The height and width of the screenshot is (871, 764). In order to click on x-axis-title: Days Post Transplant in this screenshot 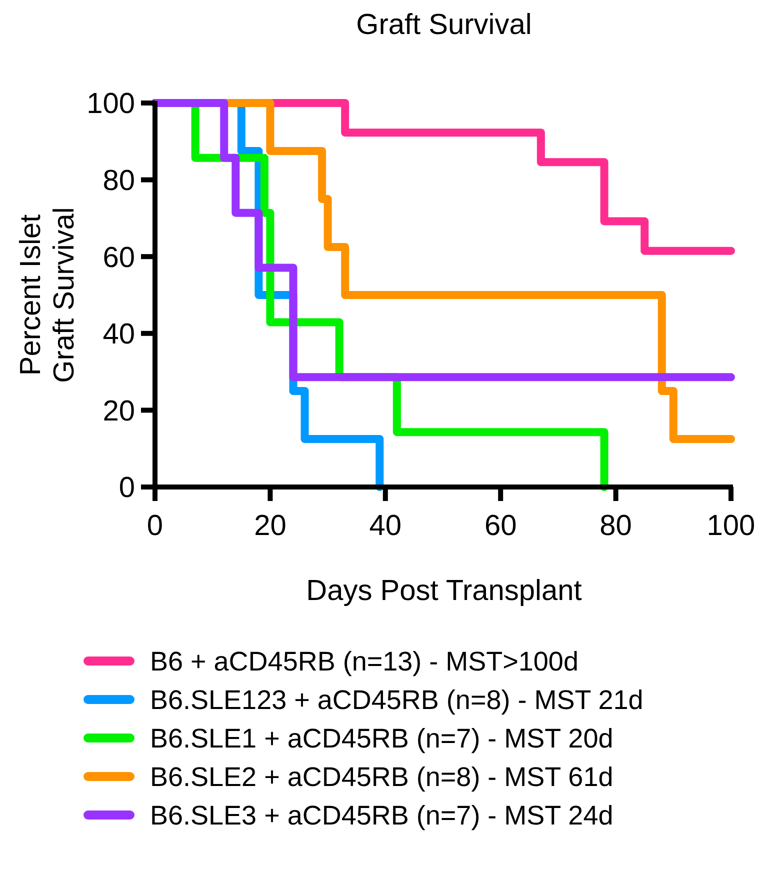, I will do `click(444, 591)`.